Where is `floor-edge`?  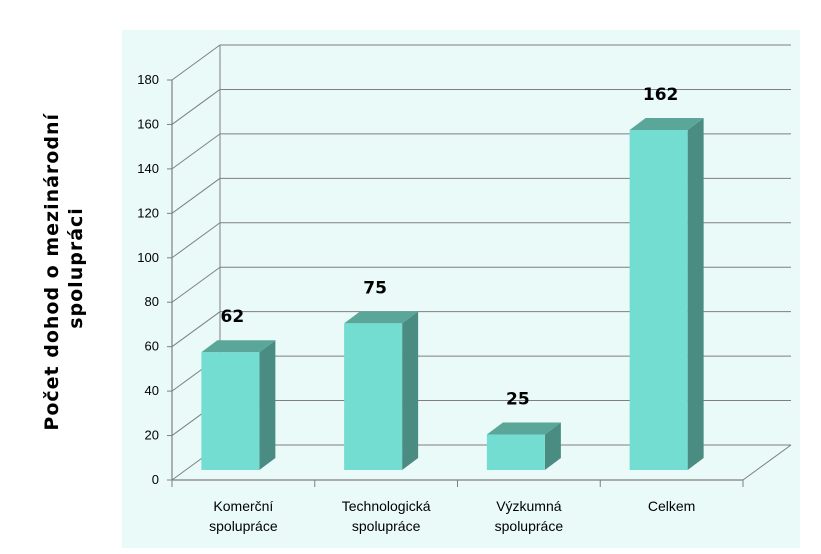 floor-edge is located at coordinates (767, 462).